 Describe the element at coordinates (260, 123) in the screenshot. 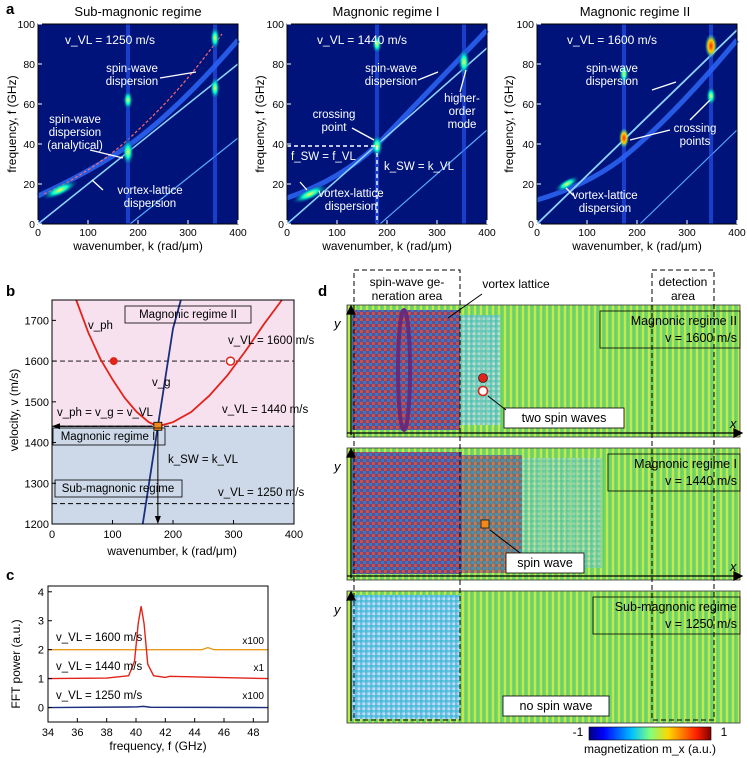

I see `a2-ylabel: frequency, f (GHz)` at that location.